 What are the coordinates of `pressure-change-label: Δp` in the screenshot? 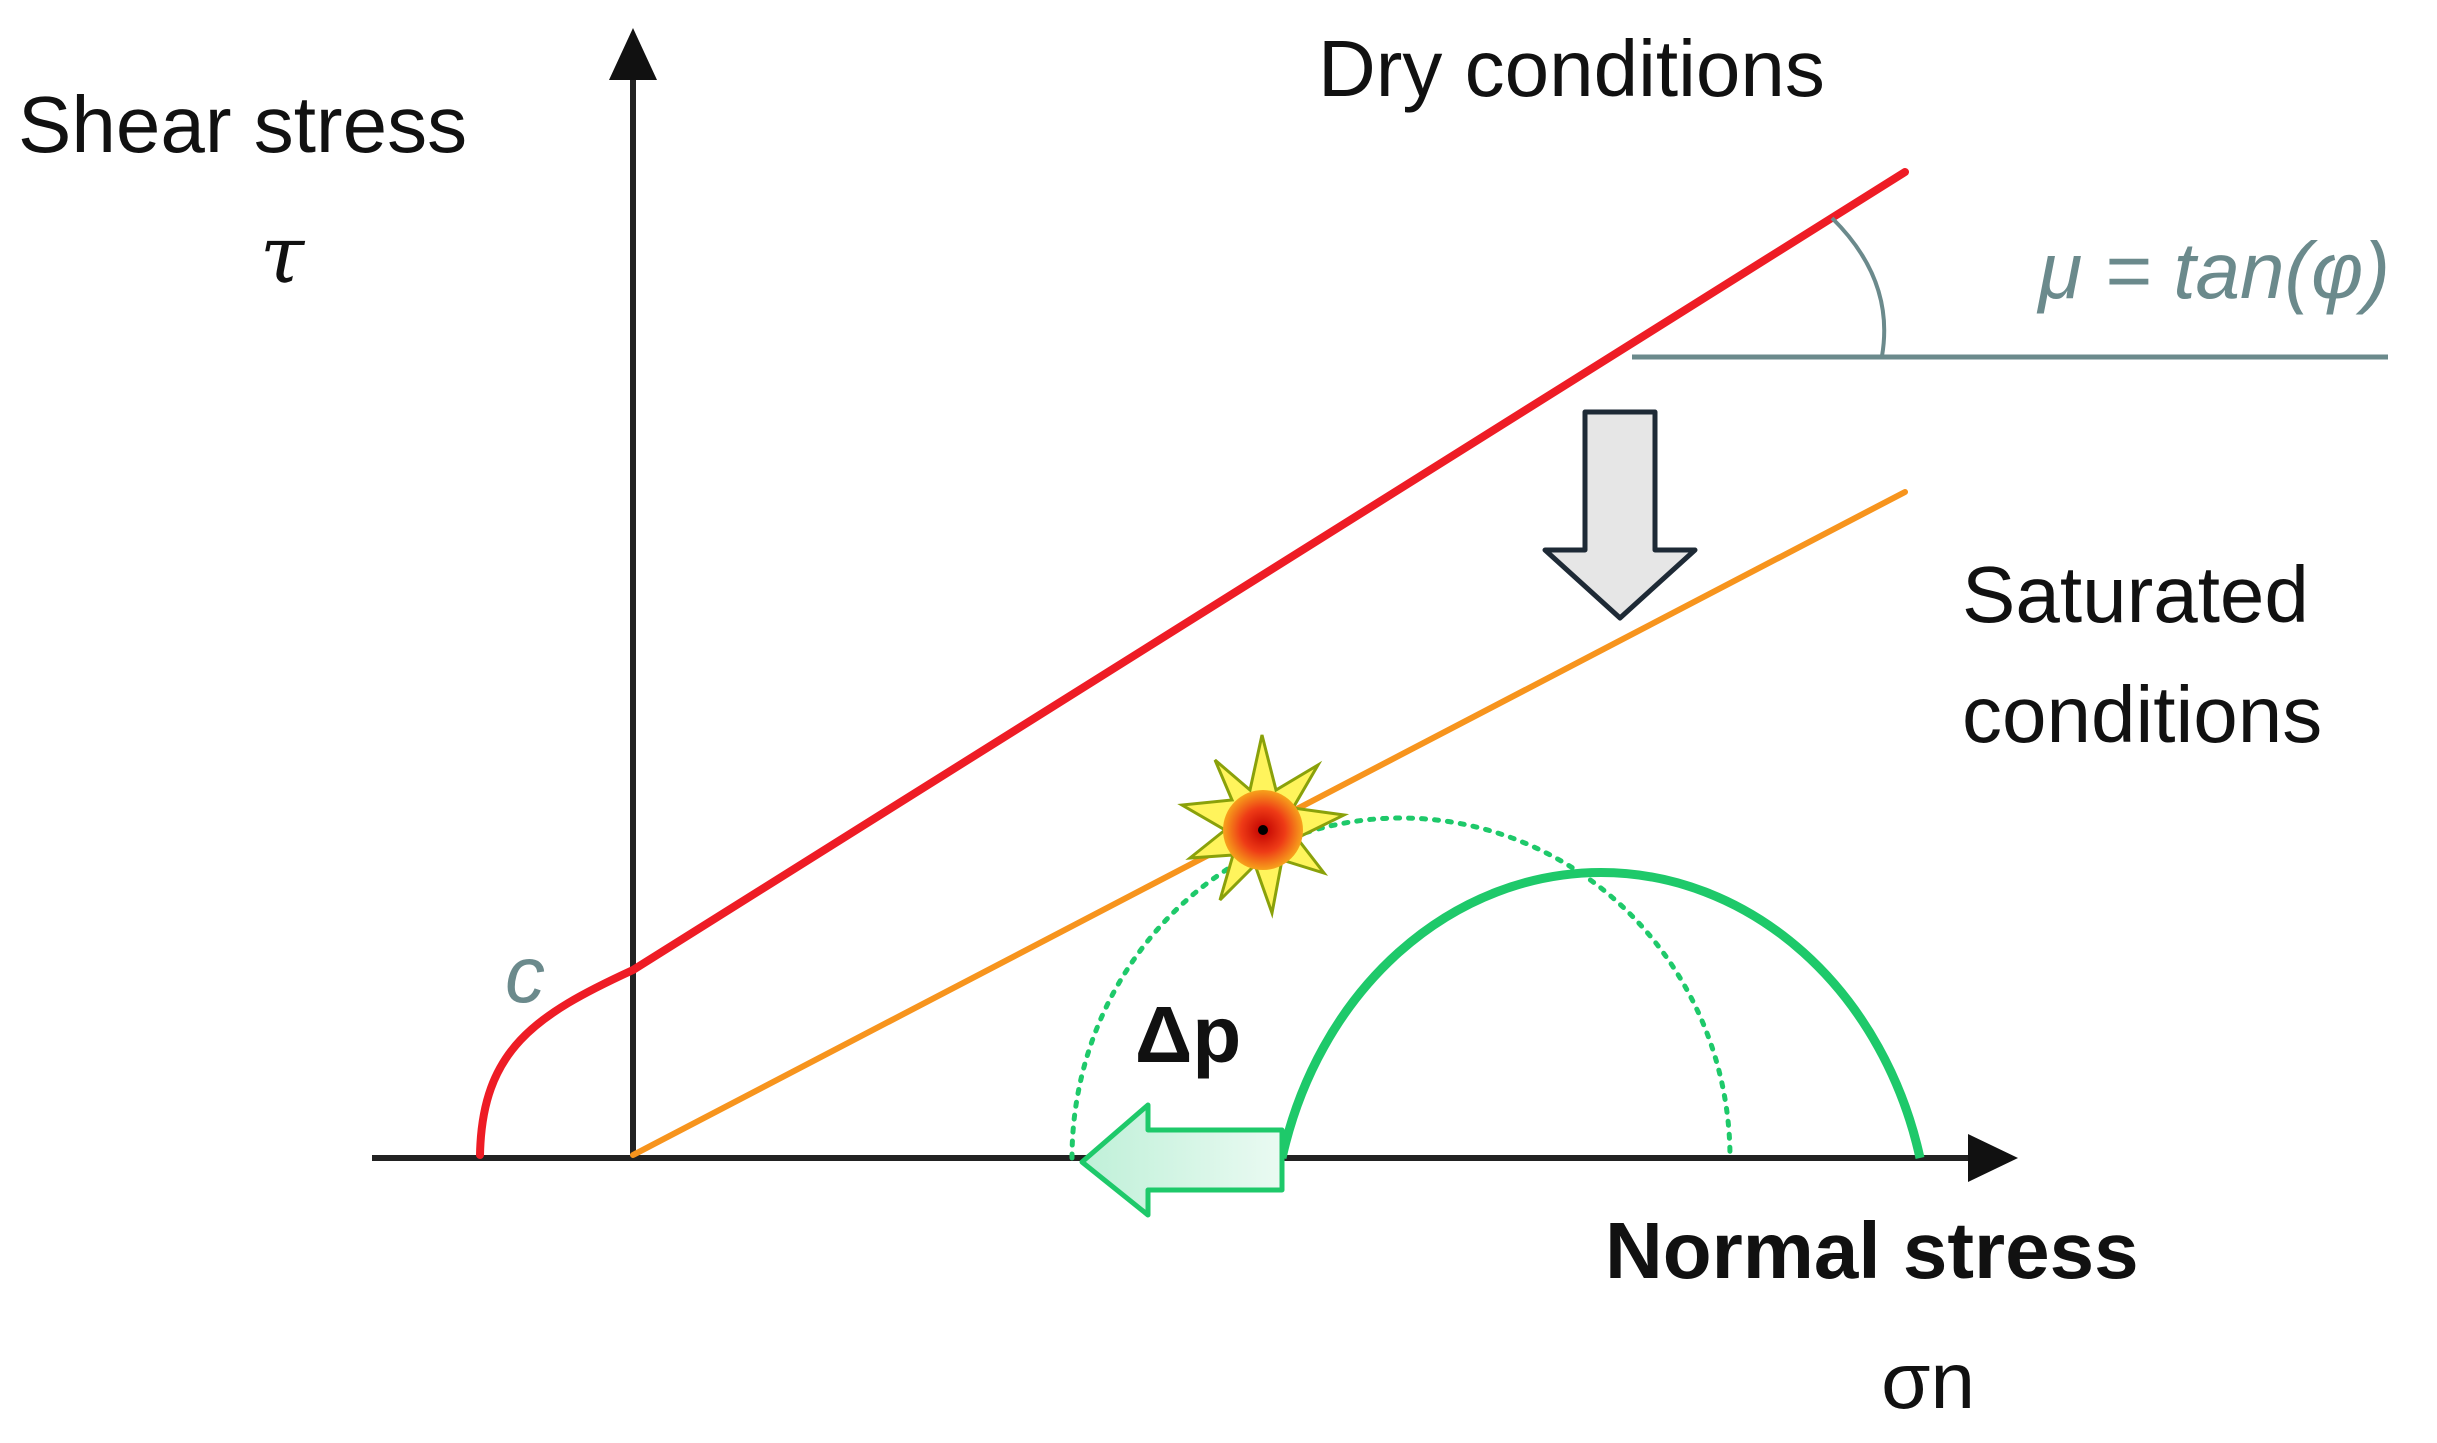 It's located at (1188, 1034).